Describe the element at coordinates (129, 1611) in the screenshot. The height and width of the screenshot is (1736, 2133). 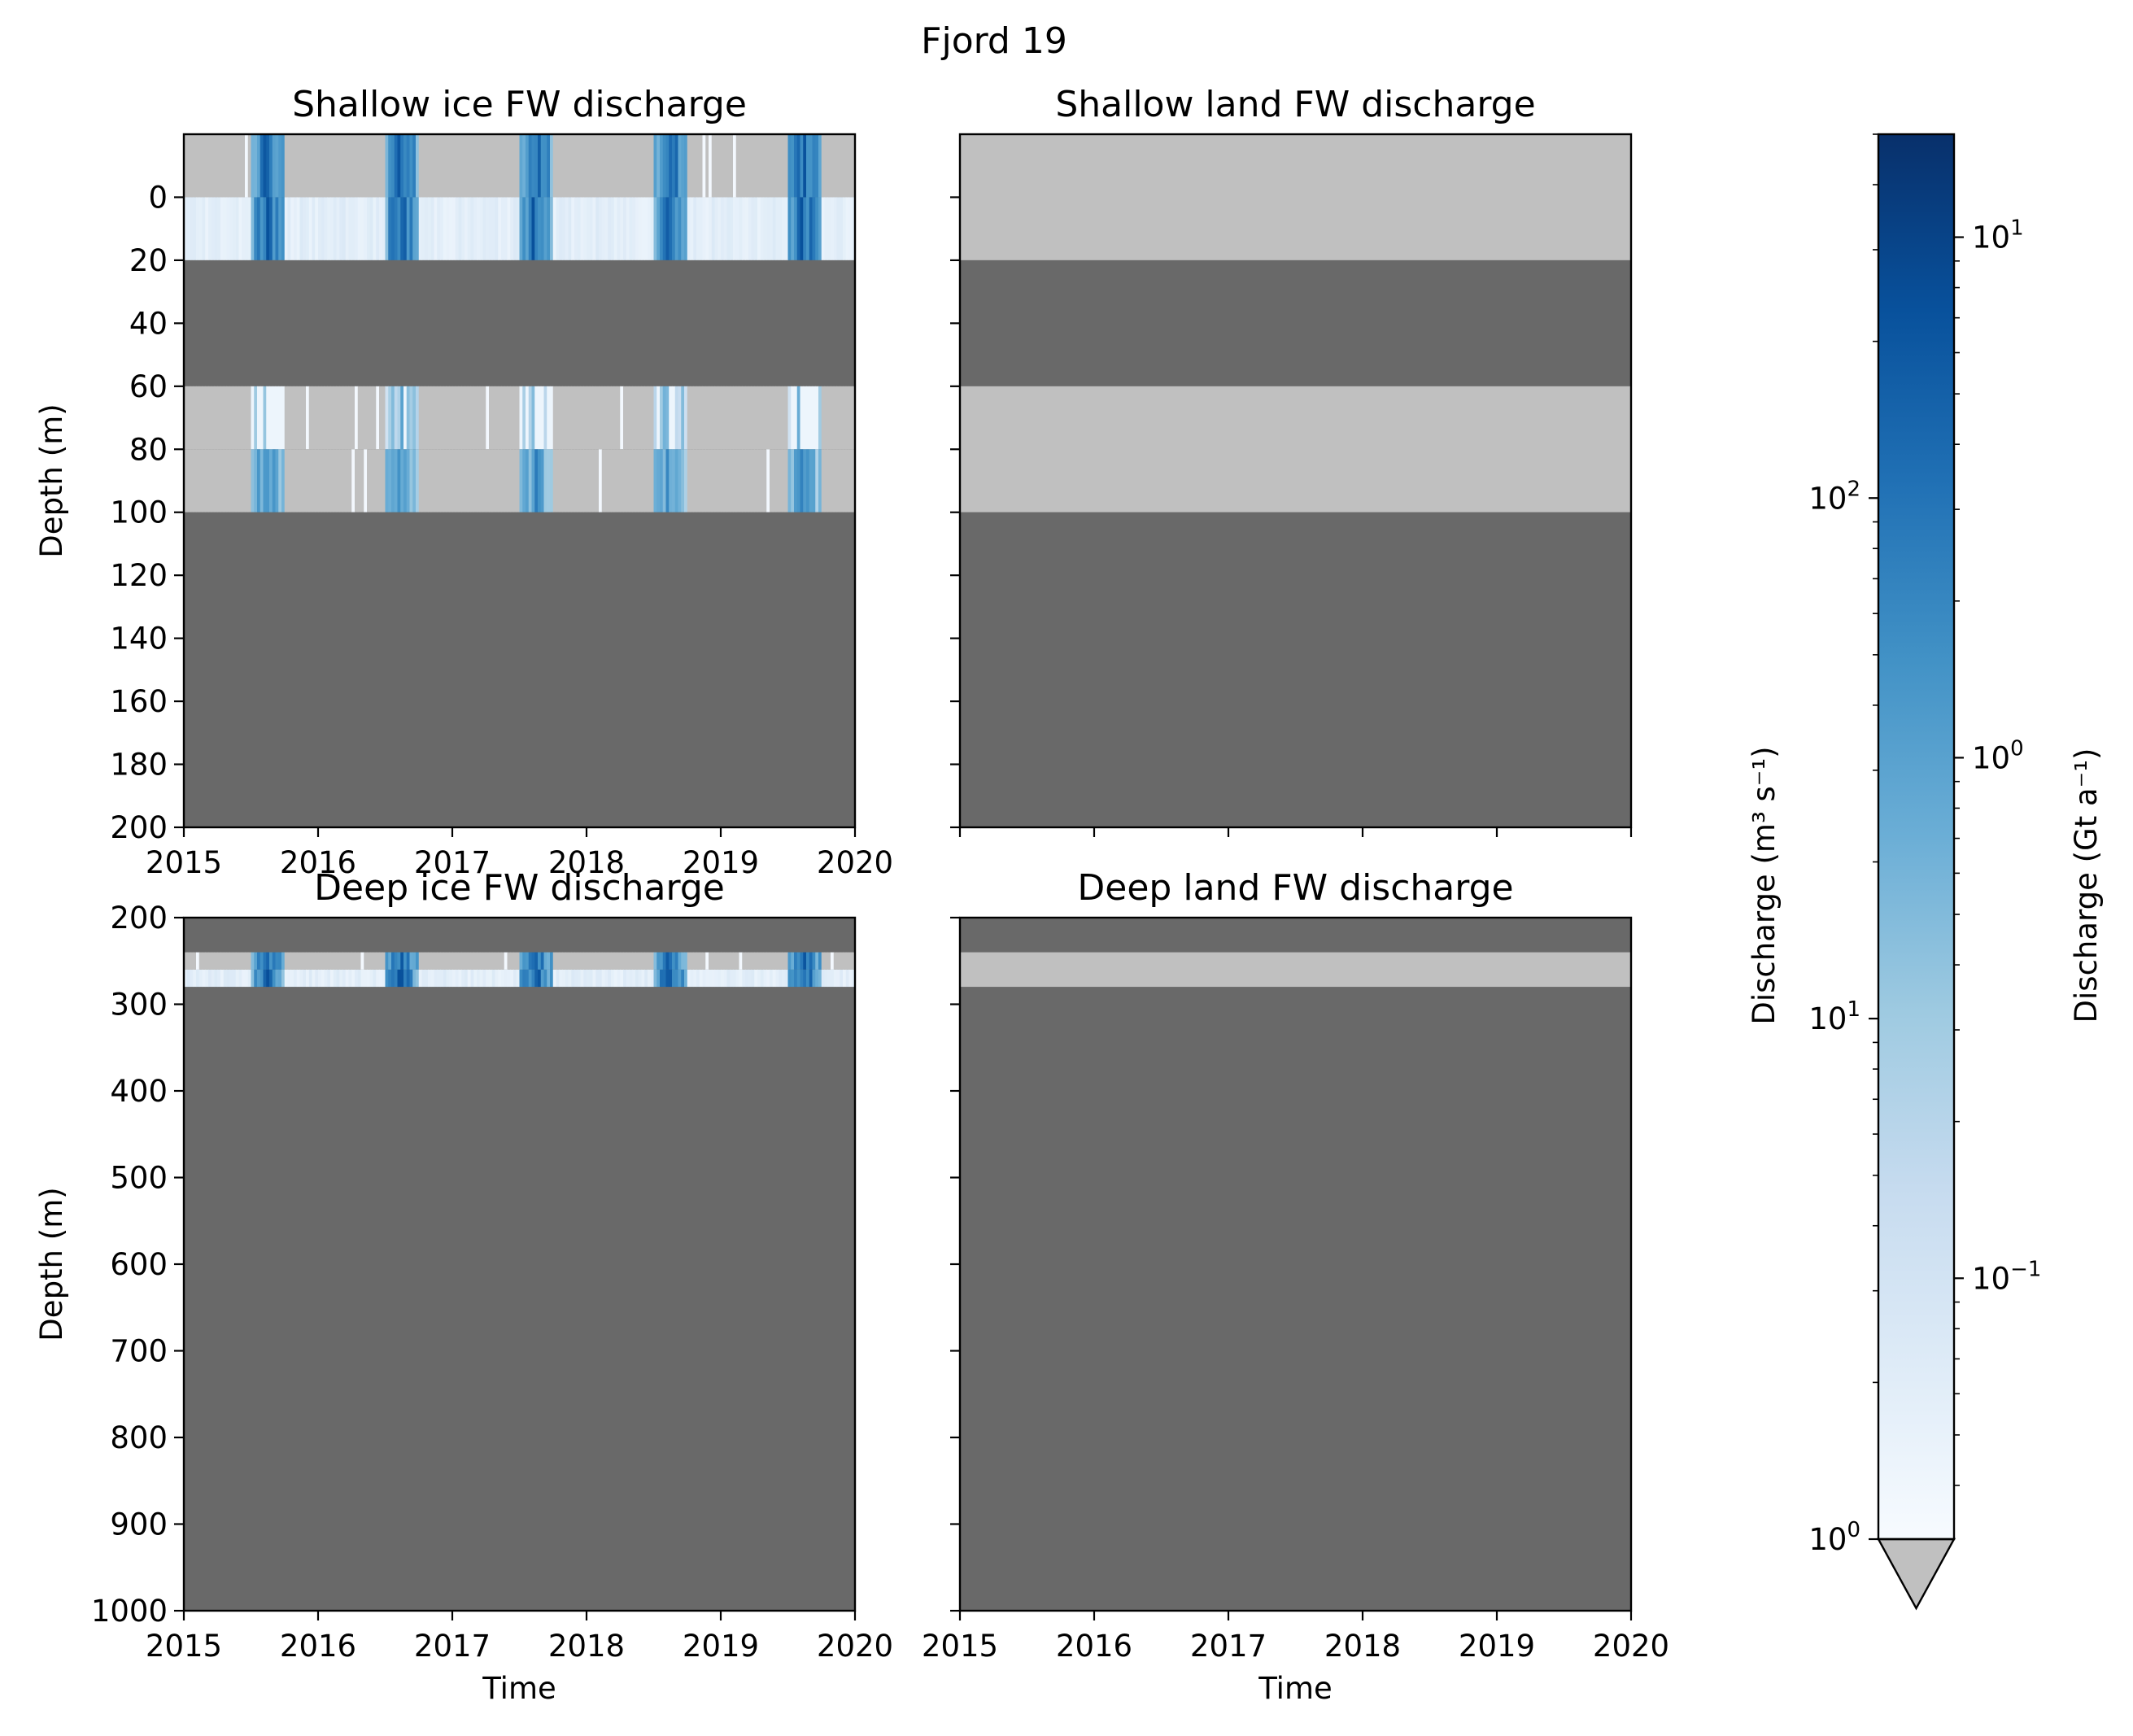
I see `y-tick-label: 1000` at that location.